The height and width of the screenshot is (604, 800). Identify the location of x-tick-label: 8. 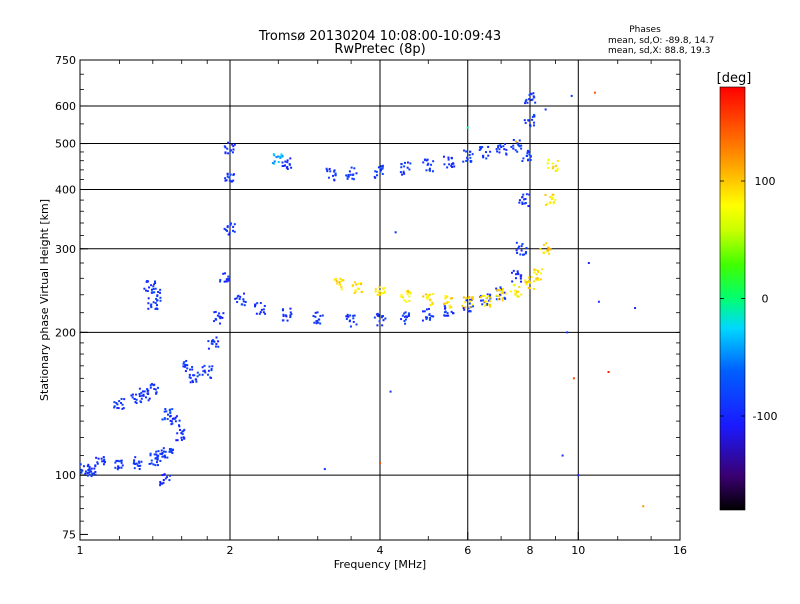
(530, 550).